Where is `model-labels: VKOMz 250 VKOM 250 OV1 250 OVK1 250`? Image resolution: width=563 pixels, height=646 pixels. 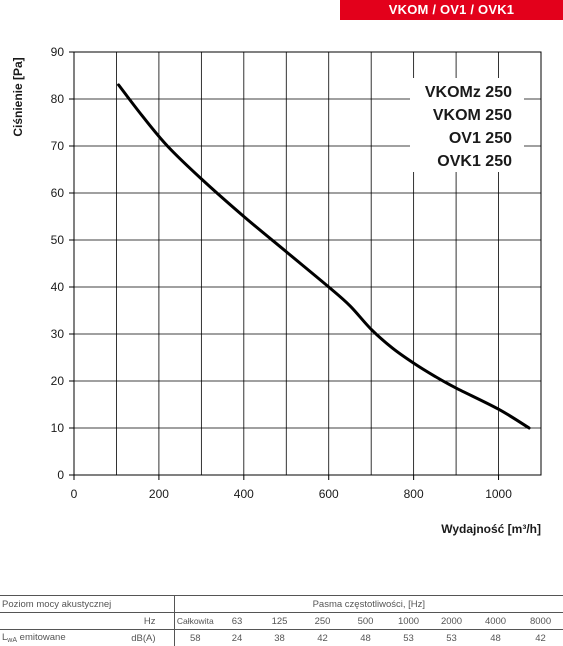 model-labels: VKOMz 250 VKOM 250 OV1 250 OVK1 250 is located at coordinates (467, 125).